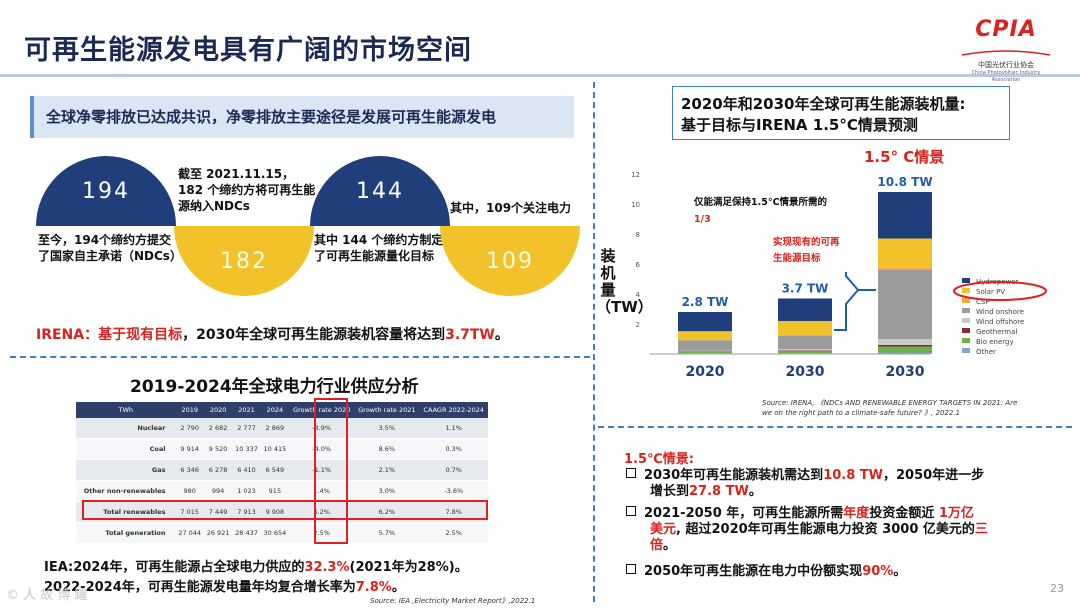 Image resolution: width=1080 pixels, height=608 pixels. Describe the element at coordinates (799, 125) in the screenshot. I see `chart-title-line2: 基于目标与IRENA 1.5°C情景预测` at that location.